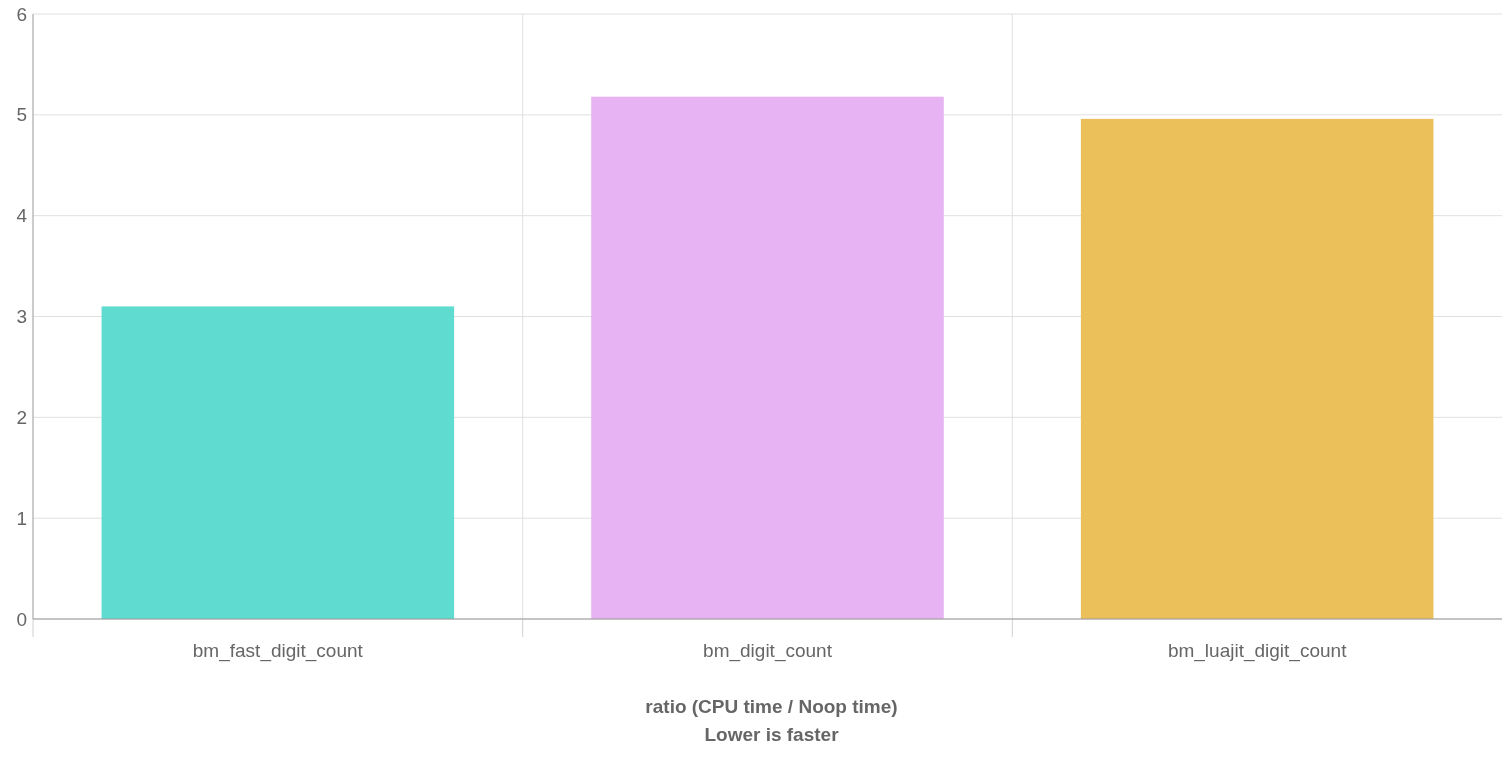 The image size is (1512, 762). Describe the element at coordinates (771, 720) in the screenshot. I see `x-axis-title: ratio (CPU time / Noop time) Lower is faster` at that location.